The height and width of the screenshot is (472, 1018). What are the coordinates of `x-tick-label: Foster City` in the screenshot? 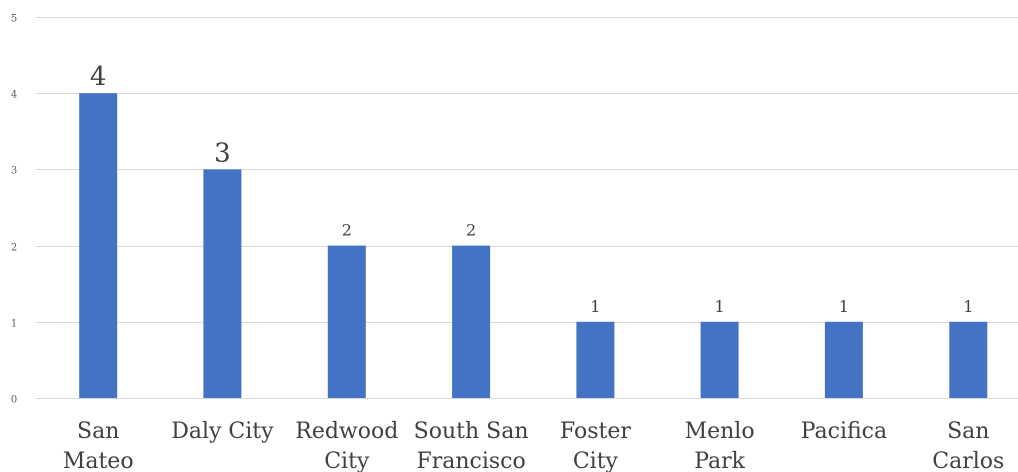 It's located at (595, 445).